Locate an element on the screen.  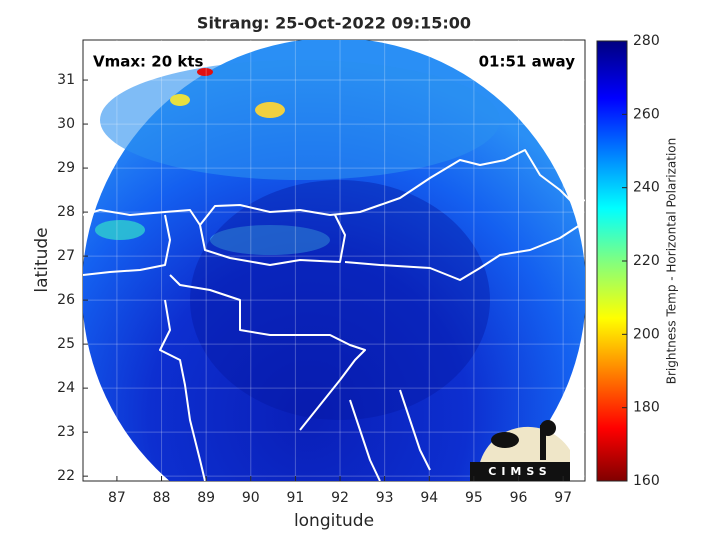
x-tick-label: 95 is located at coordinates (474, 498).